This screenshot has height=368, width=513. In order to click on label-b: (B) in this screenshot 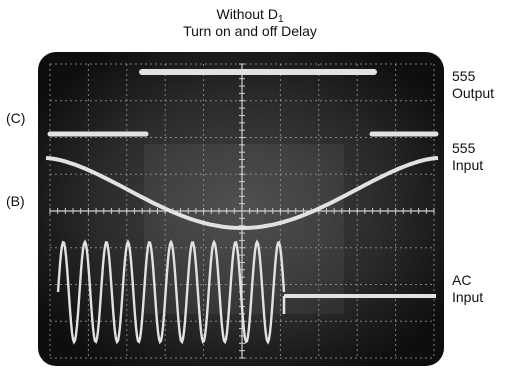, I will do `click(15, 201)`.